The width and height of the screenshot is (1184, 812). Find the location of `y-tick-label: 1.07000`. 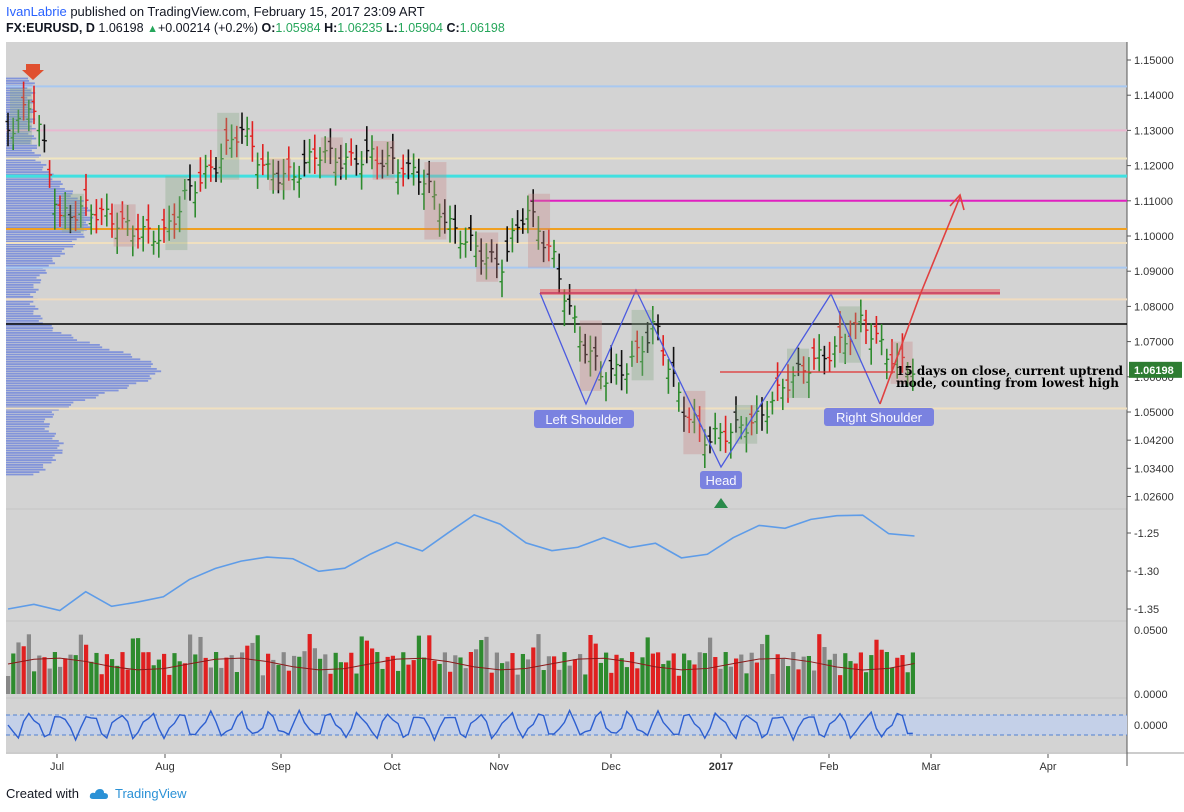

y-tick-label: 1.07000 is located at coordinates (1154, 343).